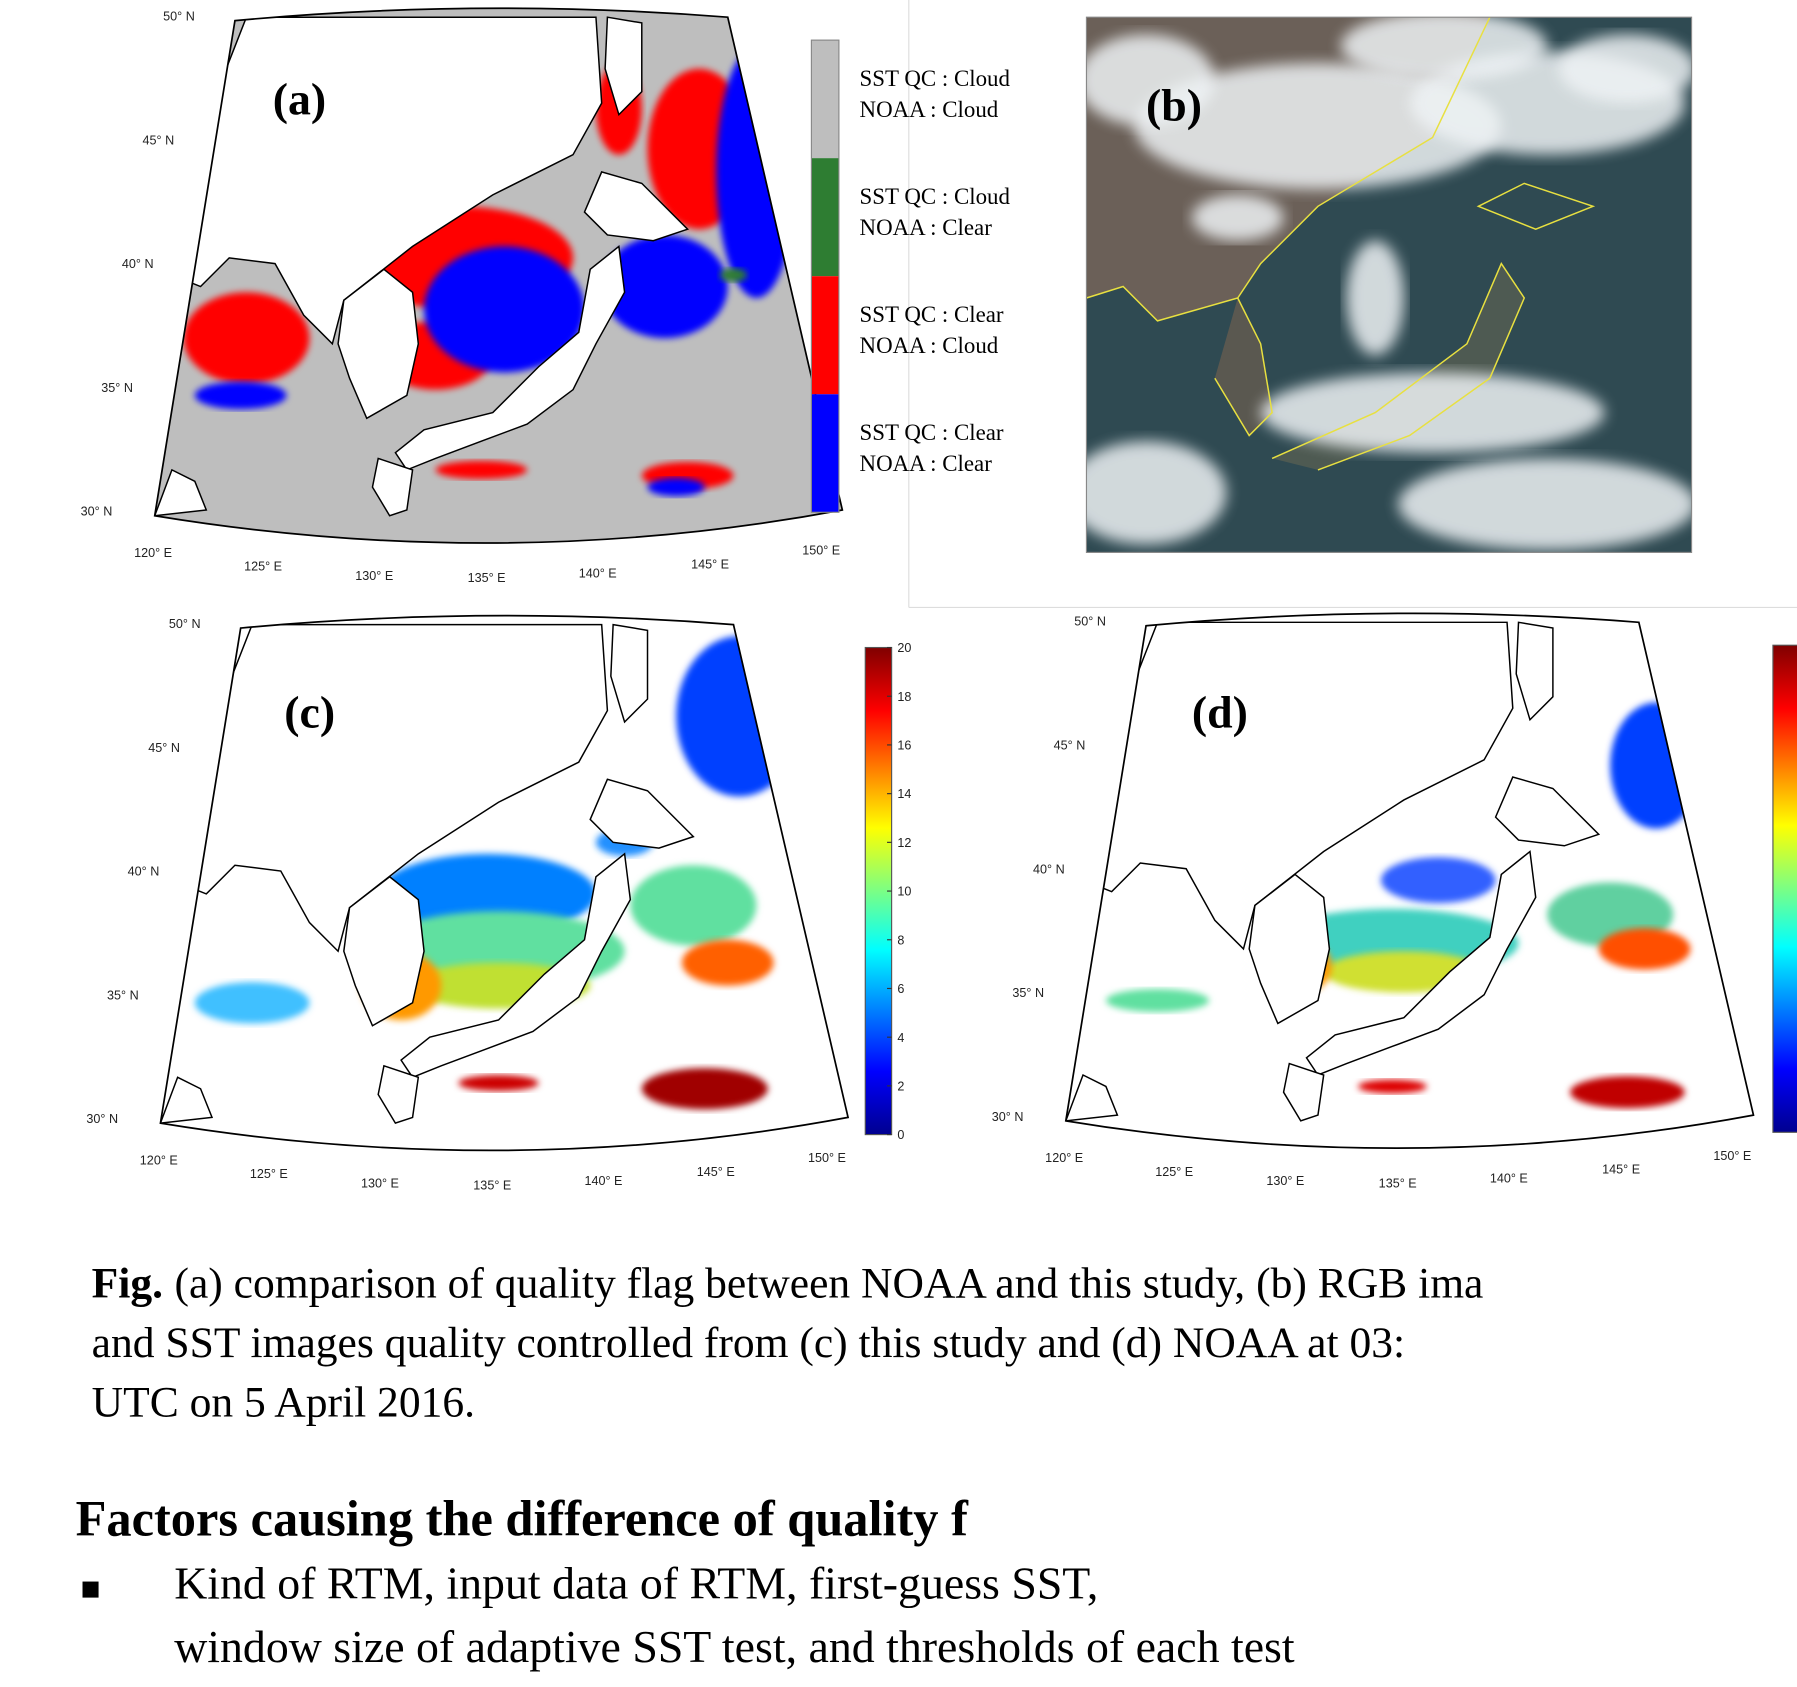 Image resolution: width=1797 pixels, height=1687 pixels. What do you see at coordinates (1174, 104) in the screenshot?
I see `panel-label: (b)` at bounding box center [1174, 104].